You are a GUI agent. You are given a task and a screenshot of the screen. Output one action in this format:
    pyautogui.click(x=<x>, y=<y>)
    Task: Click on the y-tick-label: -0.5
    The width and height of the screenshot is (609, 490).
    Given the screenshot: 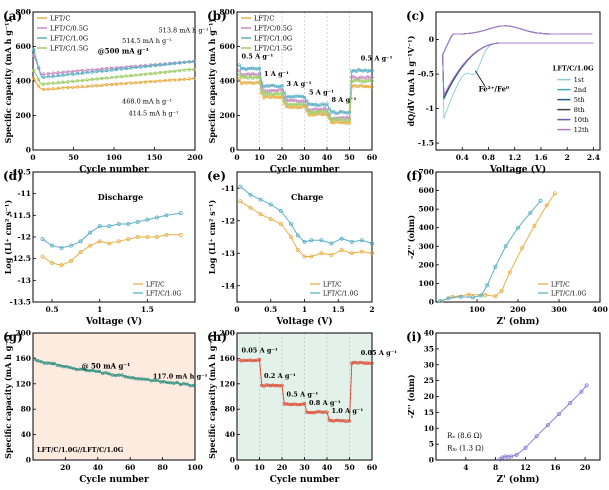 What is the action you would take?
    pyautogui.click(x=426, y=74)
    